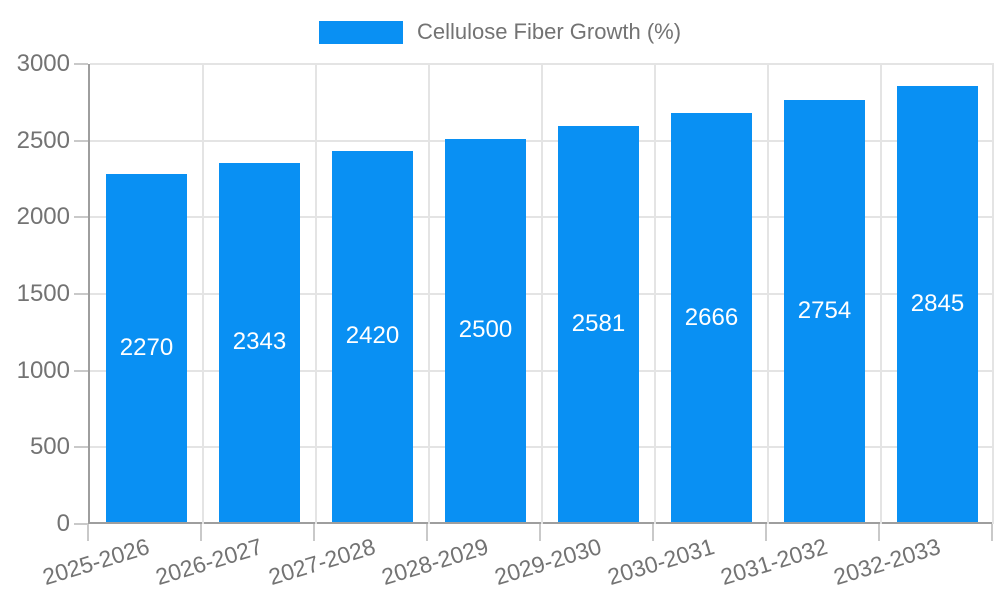 This screenshot has height=600, width=1000. I want to click on bar-value-label: 2581, so click(598, 324).